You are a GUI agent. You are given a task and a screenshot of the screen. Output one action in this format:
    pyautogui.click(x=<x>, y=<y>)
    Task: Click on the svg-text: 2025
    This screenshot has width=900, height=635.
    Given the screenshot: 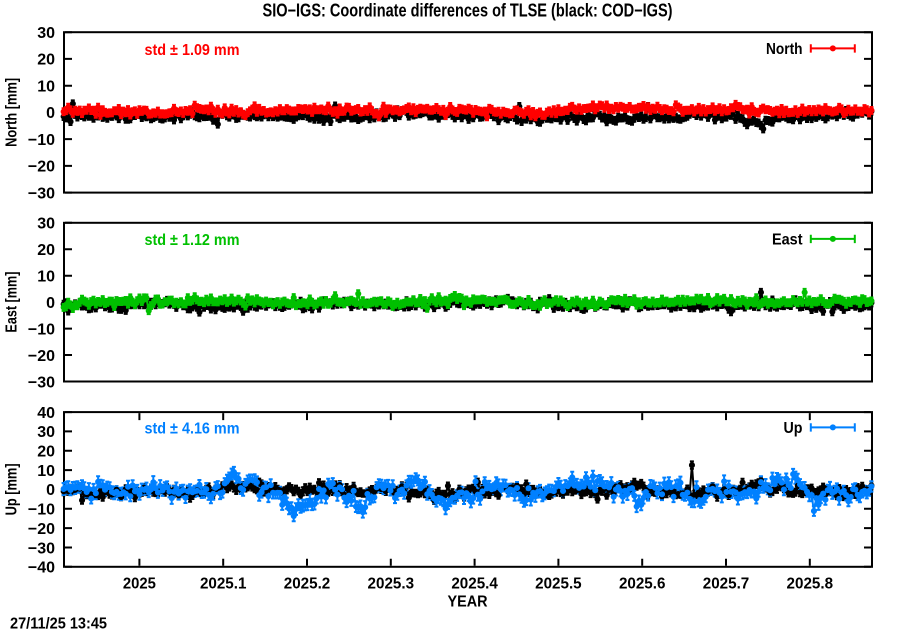 What is the action you would take?
    pyautogui.click(x=139, y=583)
    